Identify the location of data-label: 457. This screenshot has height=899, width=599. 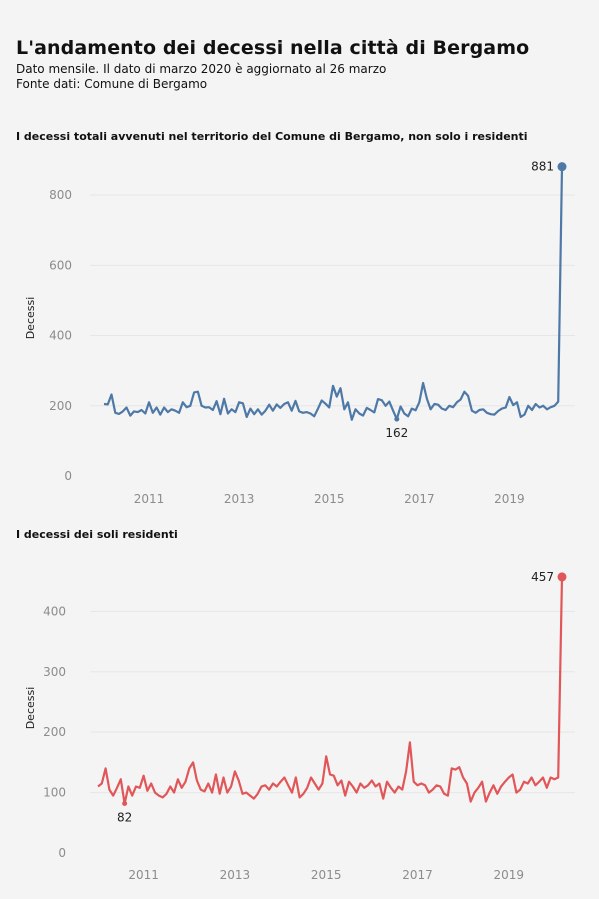
(542, 577).